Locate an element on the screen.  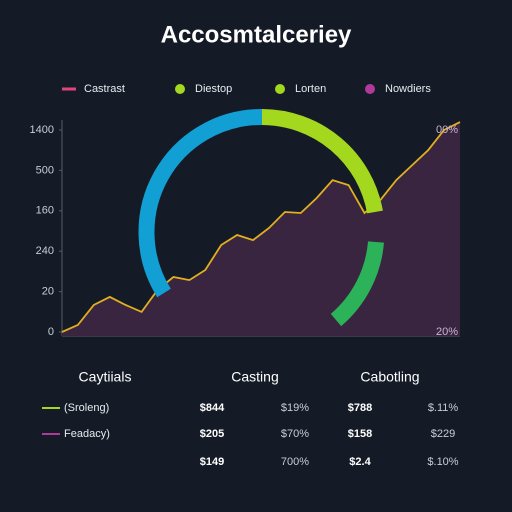
y-tick-label: 240 is located at coordinates (45, 251).